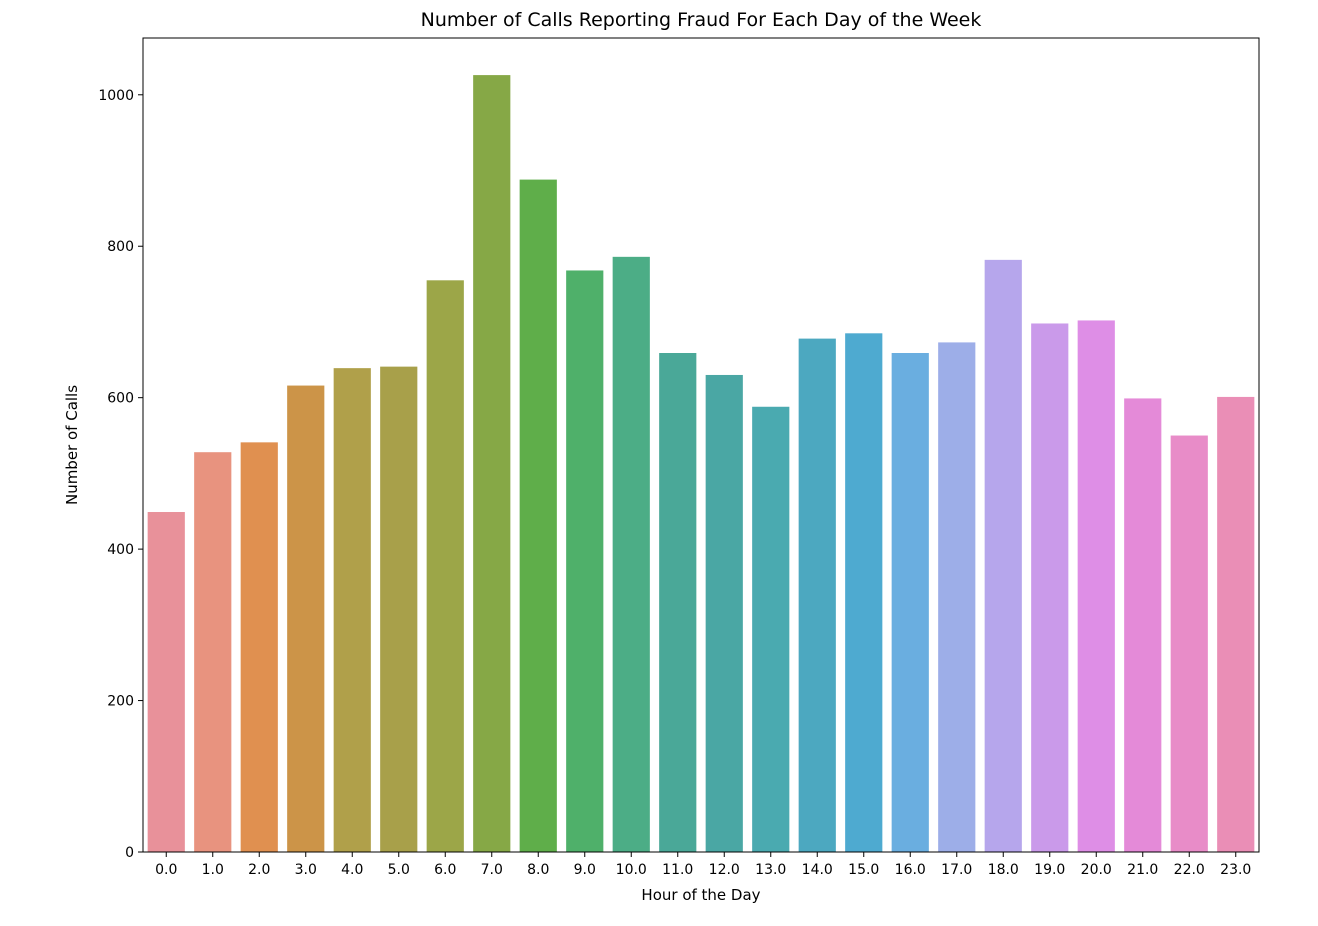 The height and width of the screenshot is (926, 1318). Describe the element at coordinates (1189, 643) in the screenshot. I see `bar-22.0` at that location.